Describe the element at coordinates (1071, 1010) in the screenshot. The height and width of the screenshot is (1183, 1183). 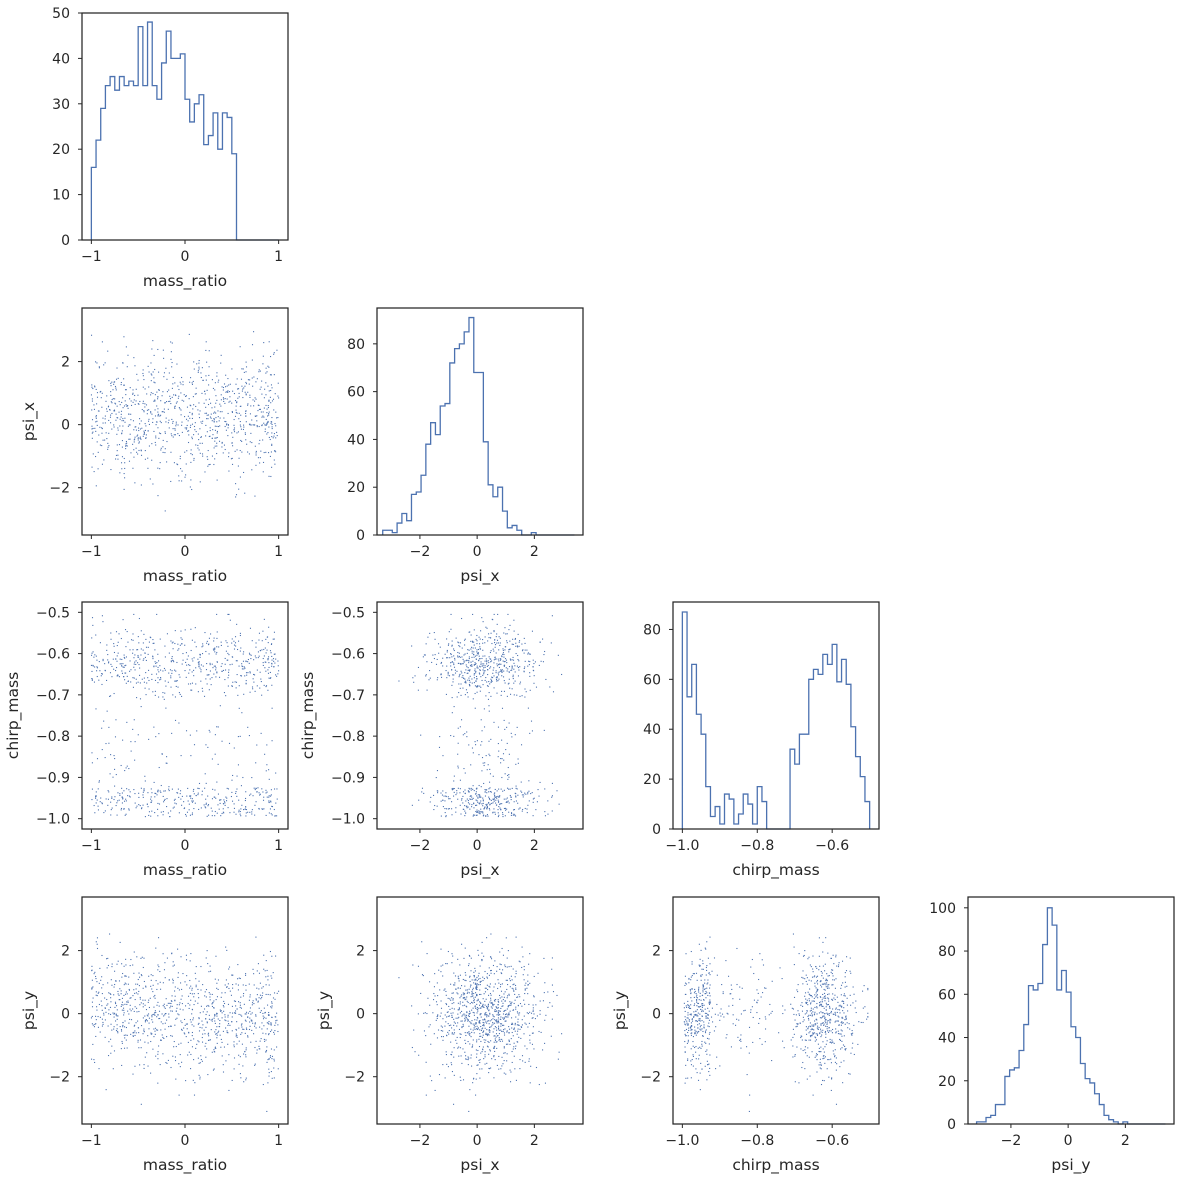
I see `hist-psi-y-frame` at that location.